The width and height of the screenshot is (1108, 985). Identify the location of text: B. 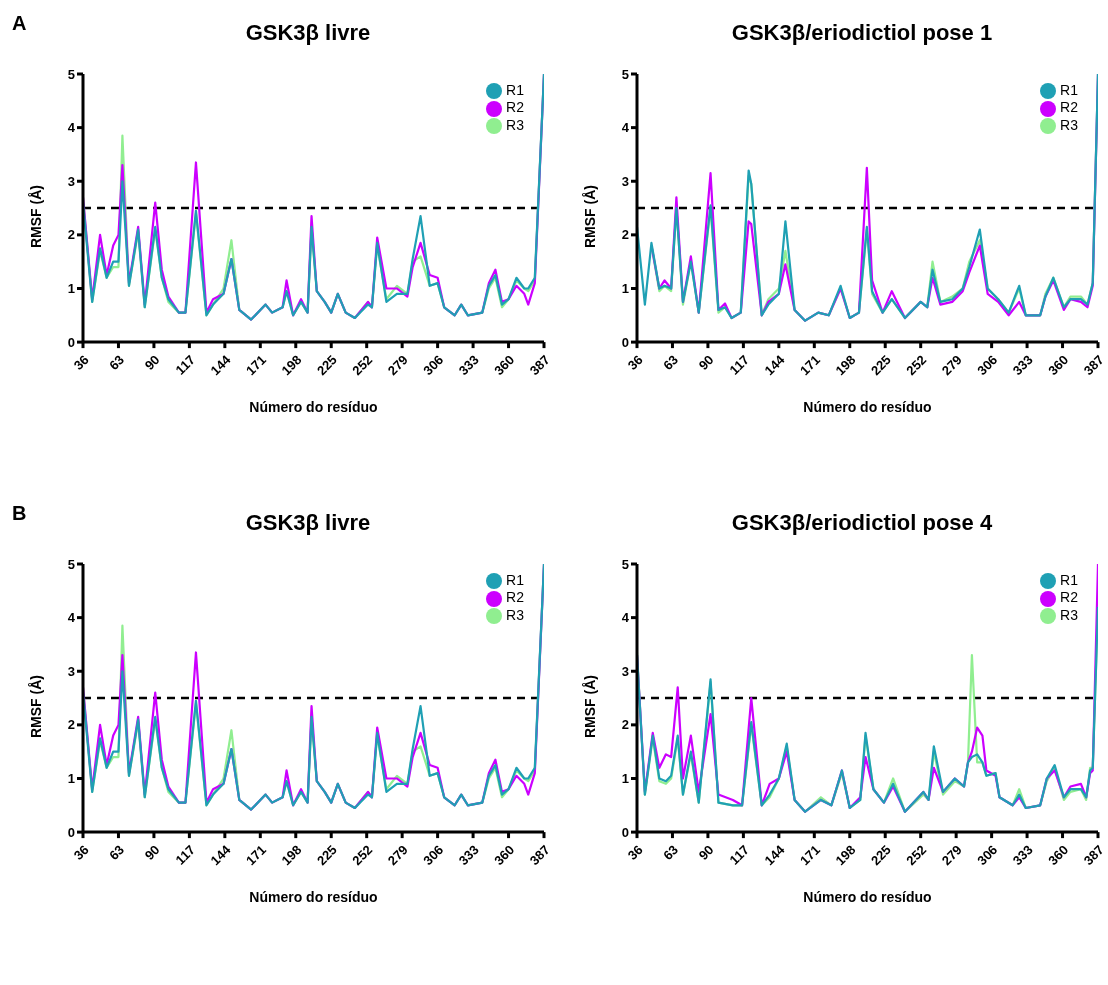
(19, 513).